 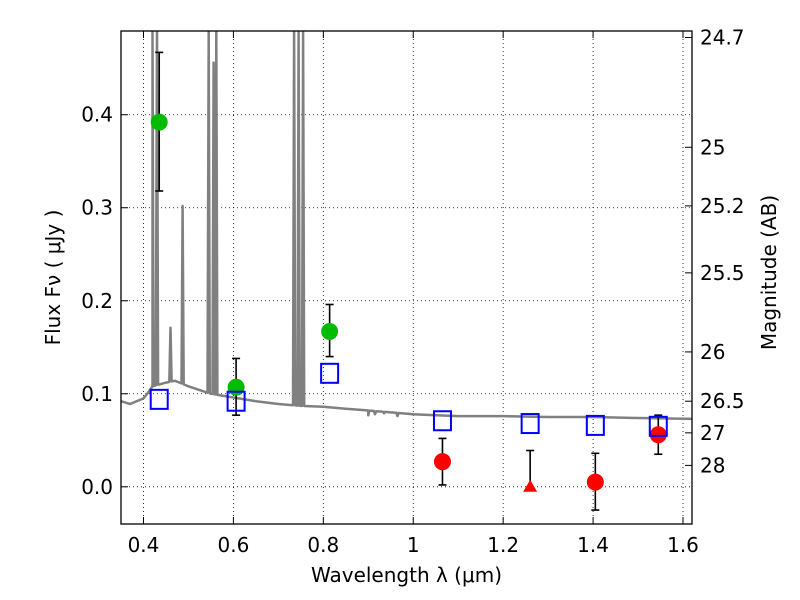 I want to click on upper-limit-point, so click(x=530, y=485).